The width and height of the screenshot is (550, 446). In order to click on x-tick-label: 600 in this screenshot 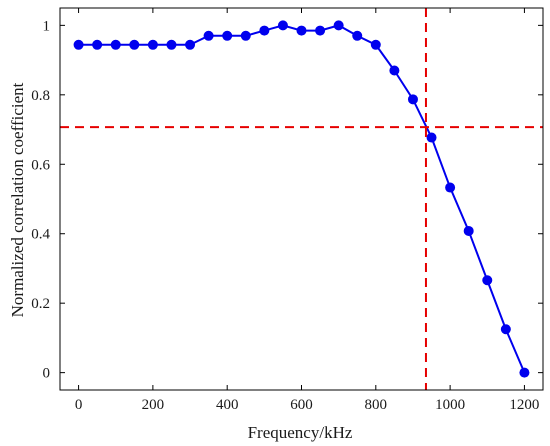, I will do `click(301, 405)`.